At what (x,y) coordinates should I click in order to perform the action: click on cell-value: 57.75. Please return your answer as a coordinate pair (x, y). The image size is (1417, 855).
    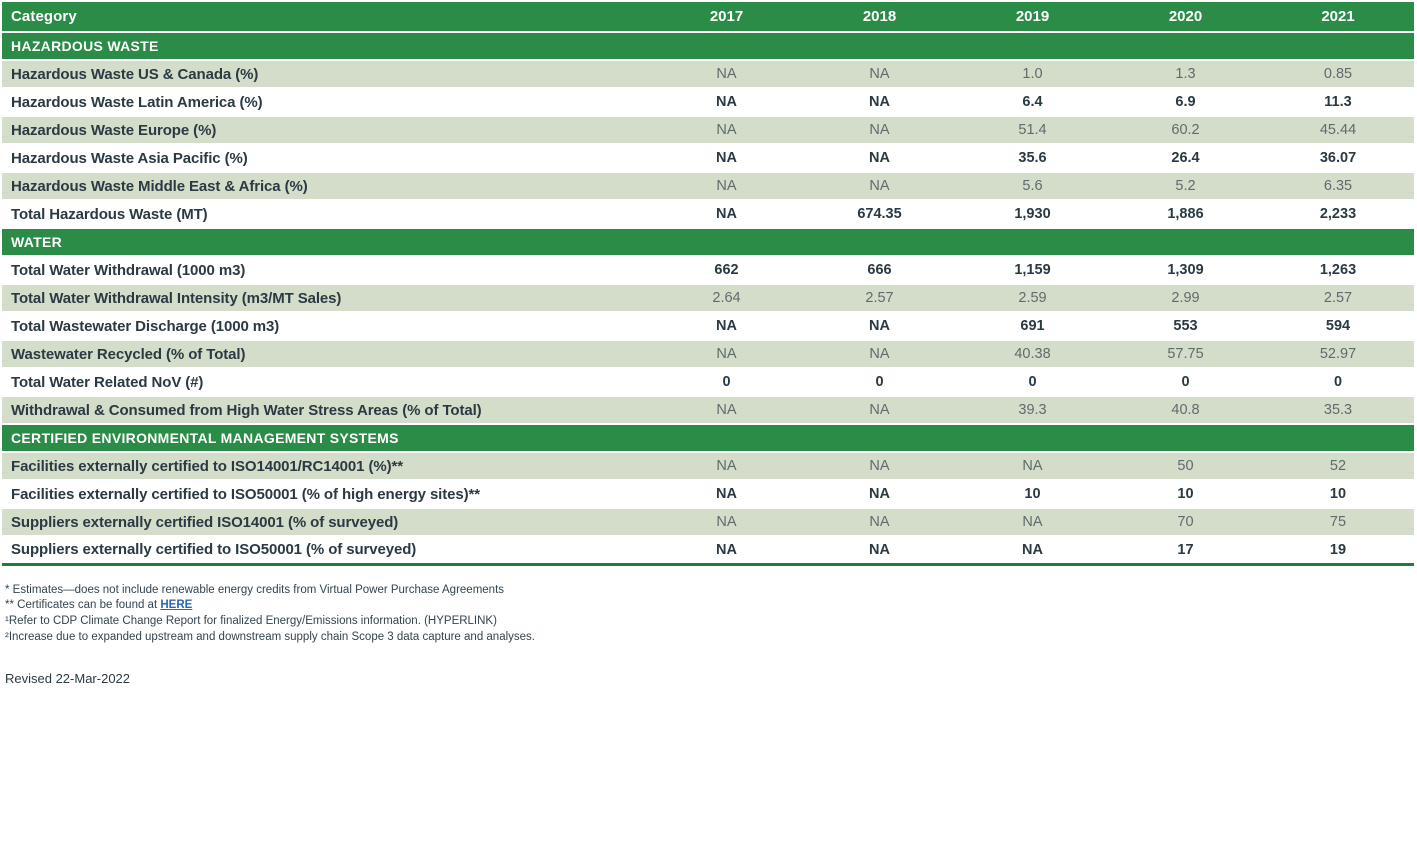
    Looking at the image, I should click on (1185, 354).